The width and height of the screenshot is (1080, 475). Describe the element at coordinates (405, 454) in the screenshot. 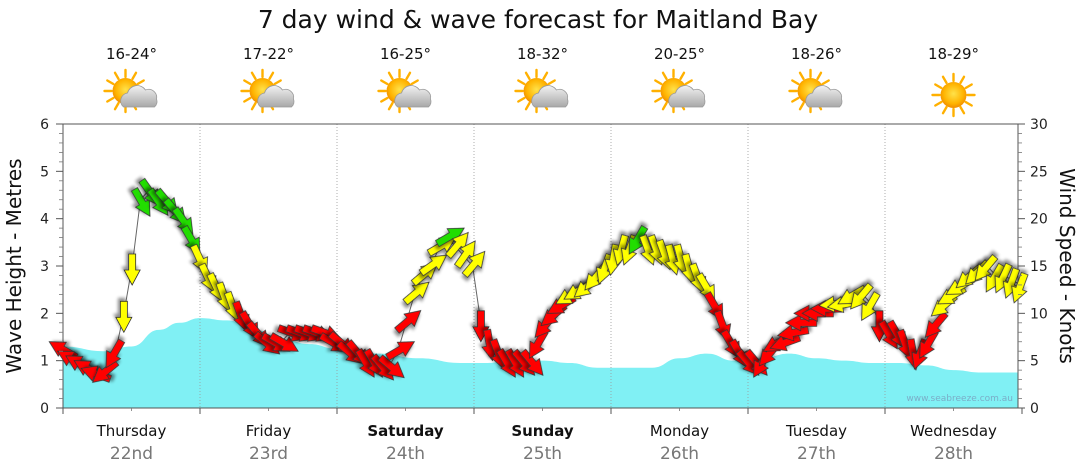

I see `day-date: 24th` at that location.